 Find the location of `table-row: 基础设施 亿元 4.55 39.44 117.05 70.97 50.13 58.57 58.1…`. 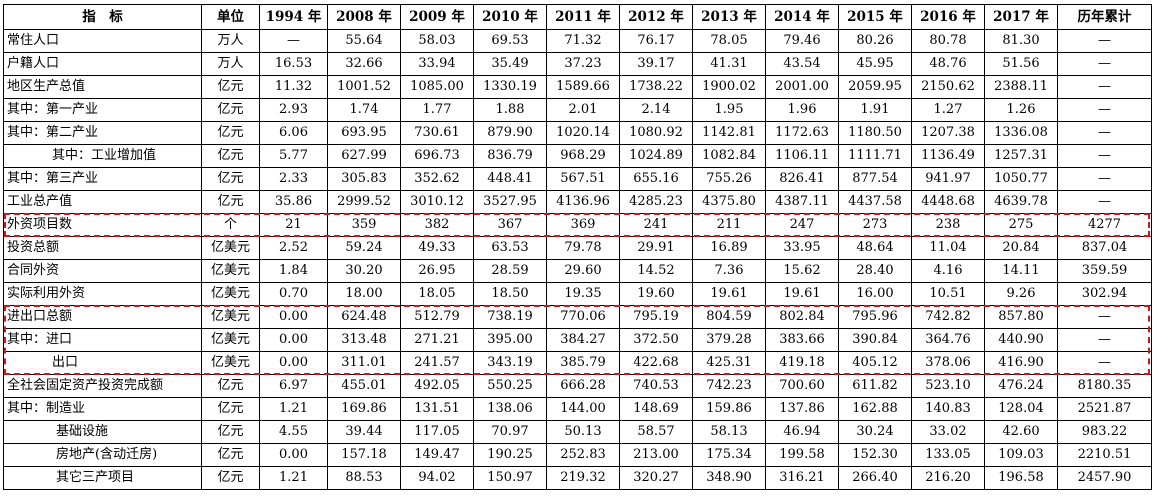

table-row: 基础设施 亿元 4.55 39.44 117.05 70.97 50.13 58.57 58.1… is located at coordinates (577, 432).